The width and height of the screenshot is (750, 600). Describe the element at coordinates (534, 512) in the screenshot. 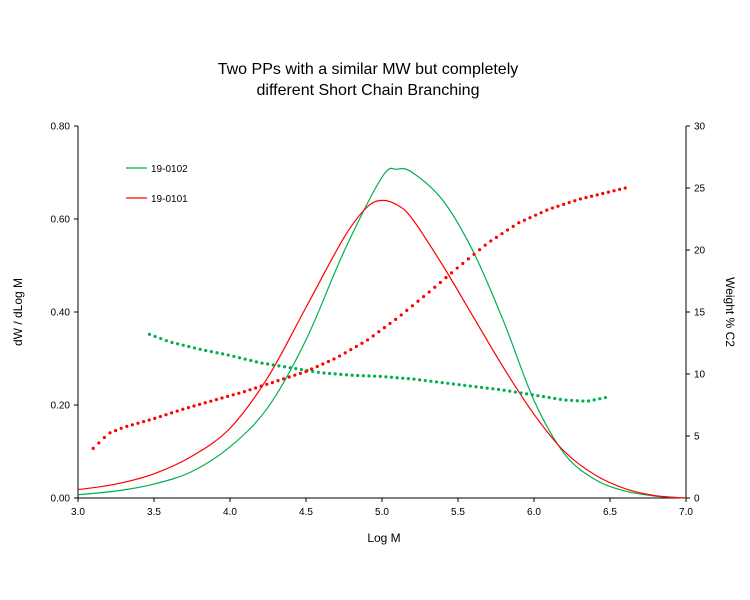

I see `x-tick-label: 6.0` at that location.